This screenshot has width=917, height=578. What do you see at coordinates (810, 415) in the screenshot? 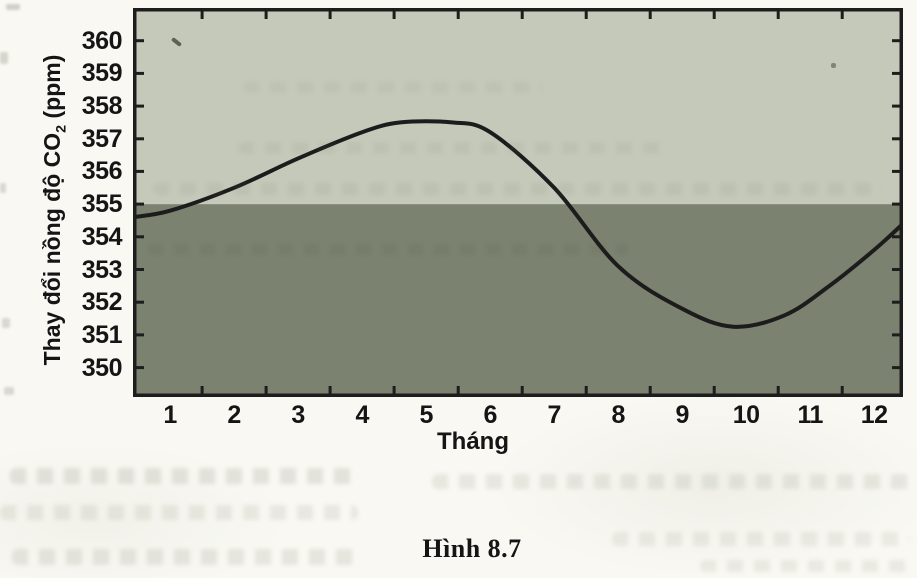
I see `x-tick-label-11: 11` at bounding box center [810, 415].